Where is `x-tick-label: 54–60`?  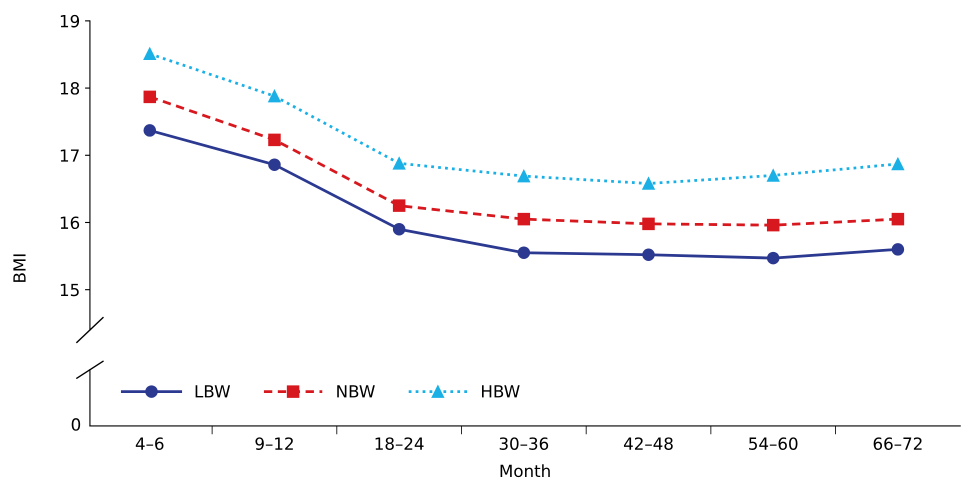
x-tick-label: 54–60 is located at coordinates (773, 443).